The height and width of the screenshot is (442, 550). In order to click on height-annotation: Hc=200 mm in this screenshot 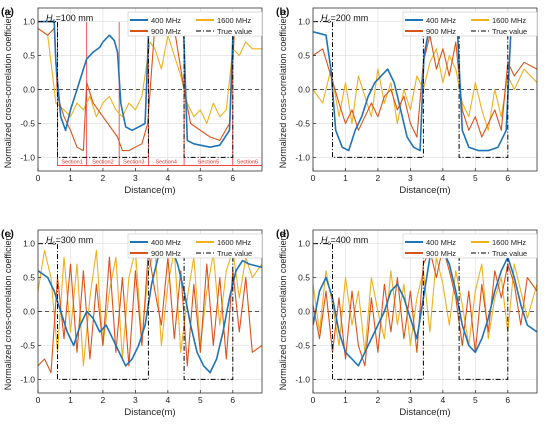, I will do `click(344, 19)`.